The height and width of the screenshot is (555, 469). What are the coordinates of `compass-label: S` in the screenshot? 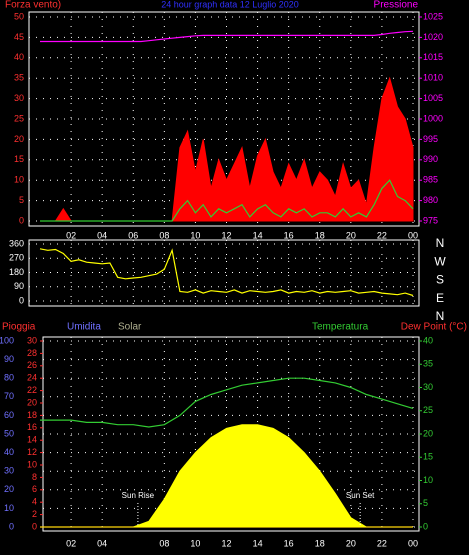 It's located at (440, 280).